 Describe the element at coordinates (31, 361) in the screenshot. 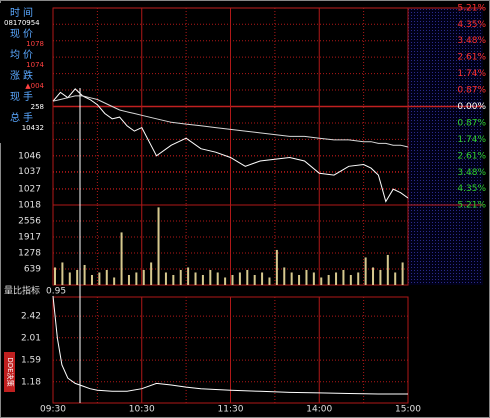

I see `y-tick-label: 1.59` at that location.